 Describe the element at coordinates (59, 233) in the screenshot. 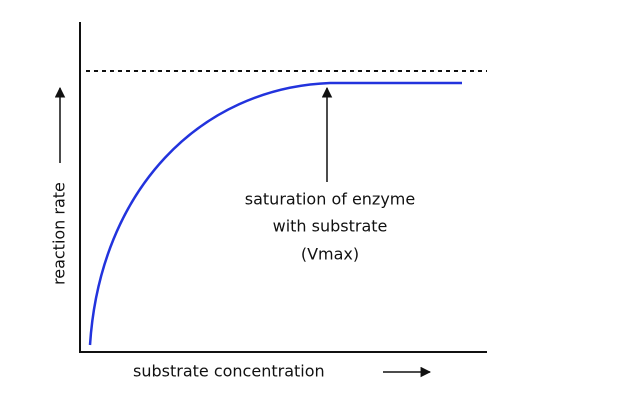

I see `y-axis-label: reaction rate` at that location.